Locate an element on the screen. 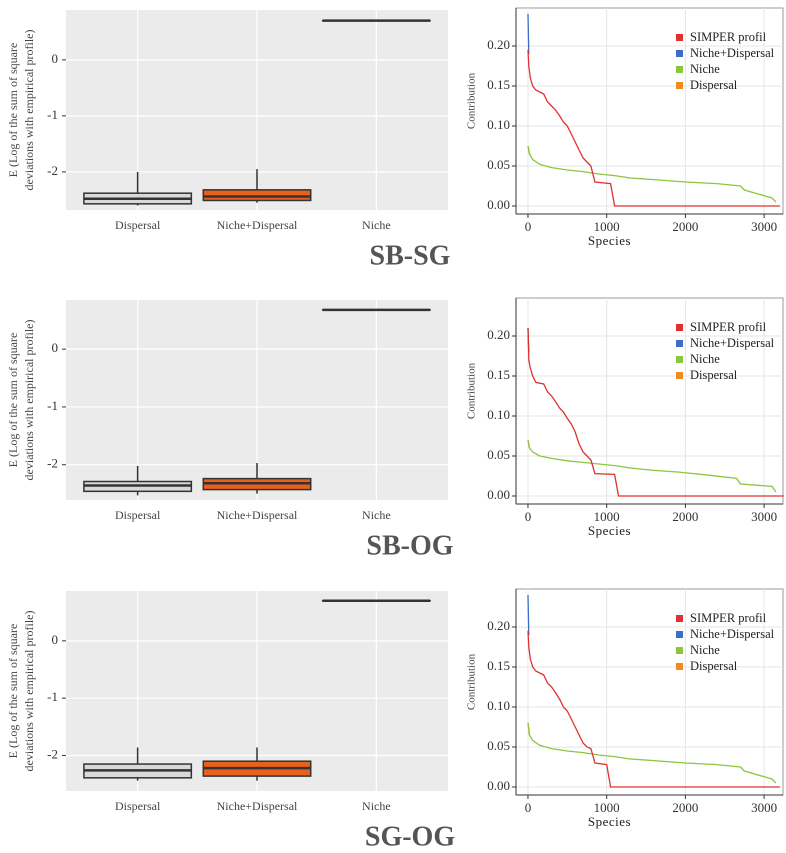  box is located at coordinates (257, 195).